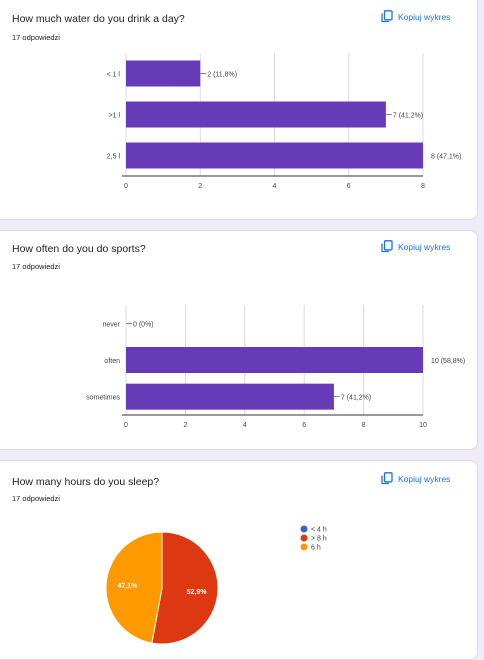 The width and height of the screenshot is (484, 660). I want to click on category-label: often, so click(112, 361).